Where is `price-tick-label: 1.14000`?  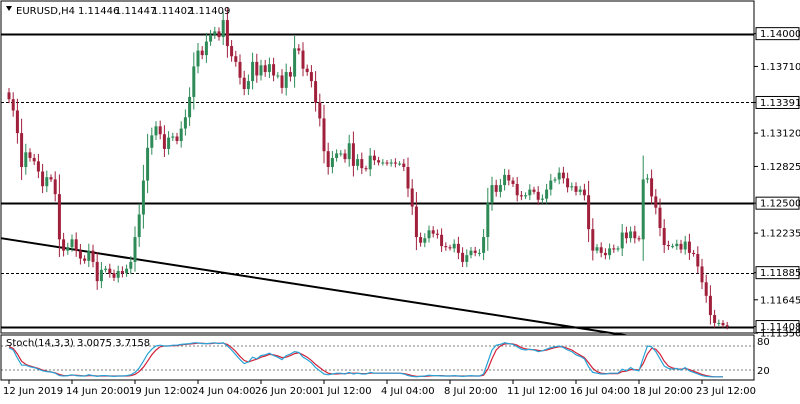
price-tick-label: 1.14000 is located at coordinates (780, 34).